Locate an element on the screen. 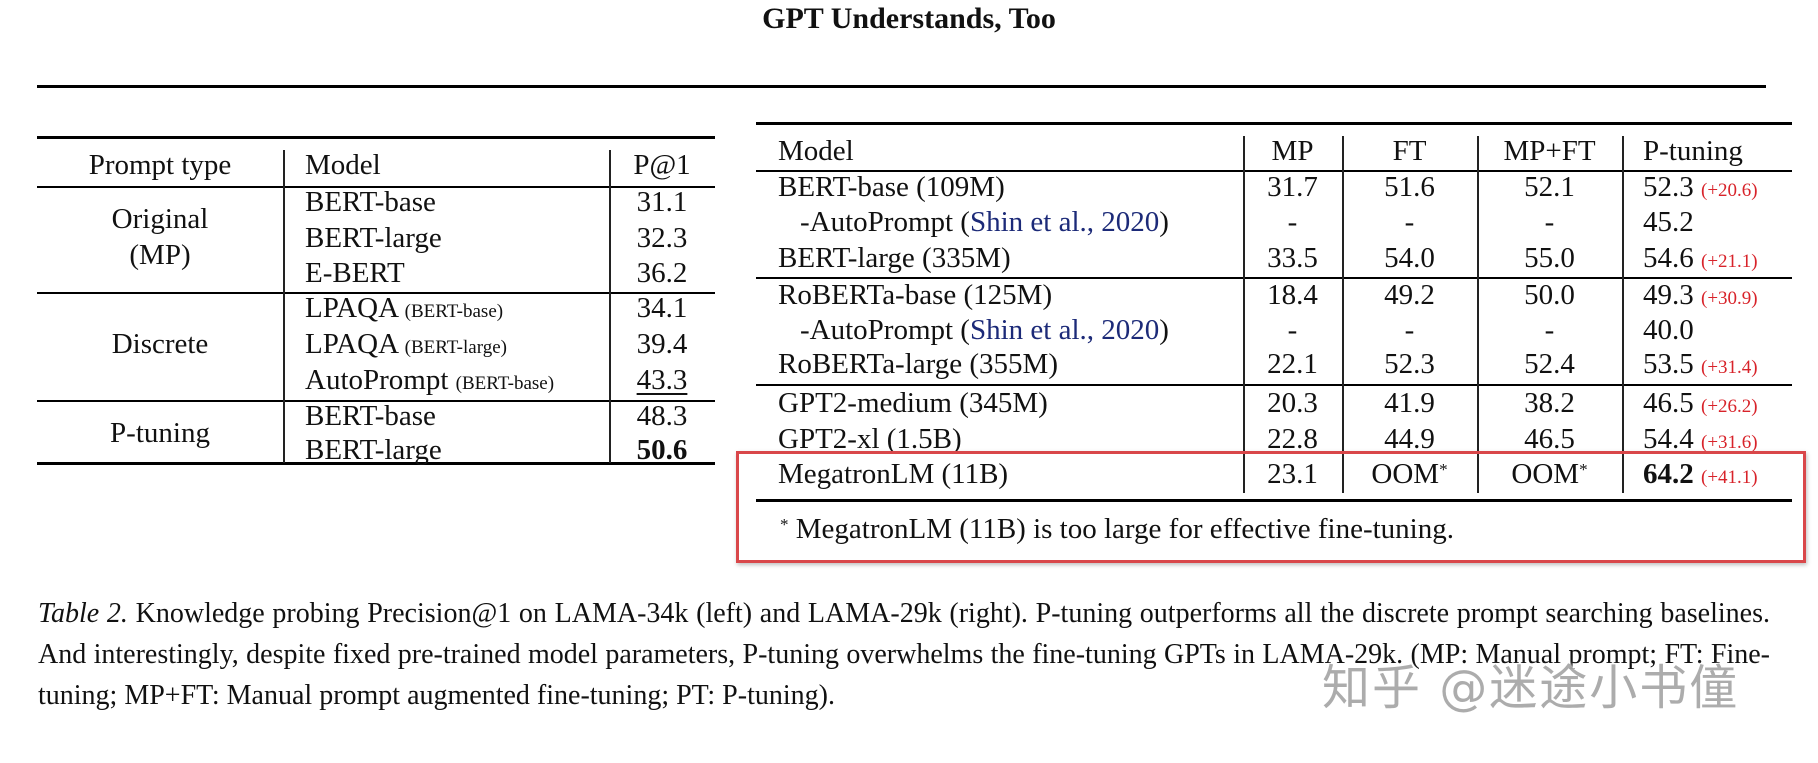  cell-mp-ft-oom: OOM* is located at coordinates (1549, 474).